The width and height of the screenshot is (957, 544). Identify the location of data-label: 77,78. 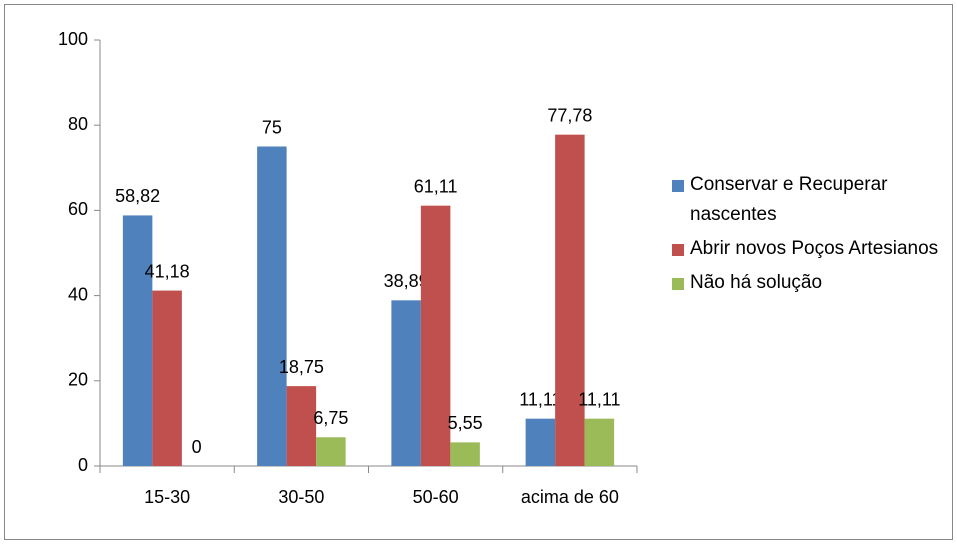
(569, 115).